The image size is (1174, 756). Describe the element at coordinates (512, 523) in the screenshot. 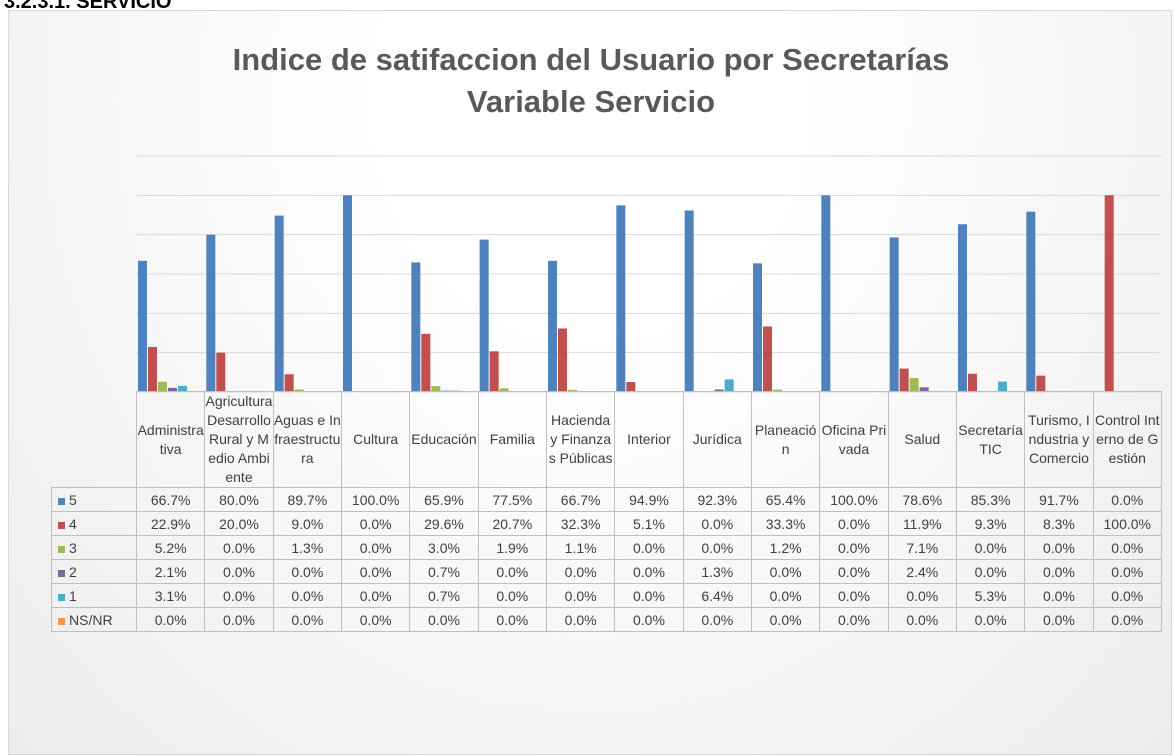

I see `value-label: 20.7%` at that location.